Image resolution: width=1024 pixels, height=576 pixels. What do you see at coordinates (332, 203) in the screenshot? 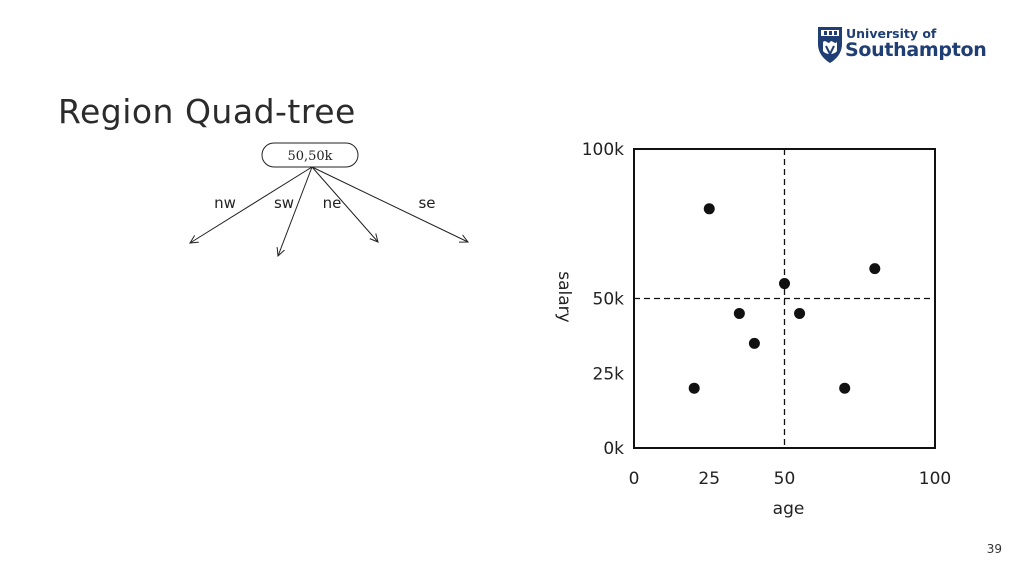
I see `branch-label-ne: ne` at bounding box center [332, 203].